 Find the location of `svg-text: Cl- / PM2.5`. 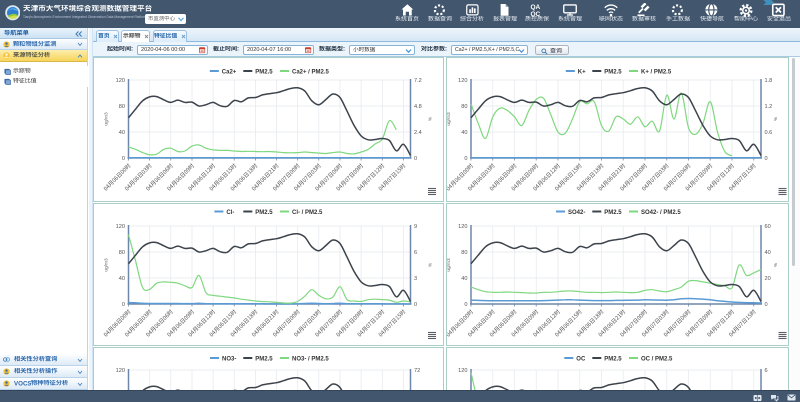

svg-text: Cl- / PM2.5 is located at coordinates (307, 213).